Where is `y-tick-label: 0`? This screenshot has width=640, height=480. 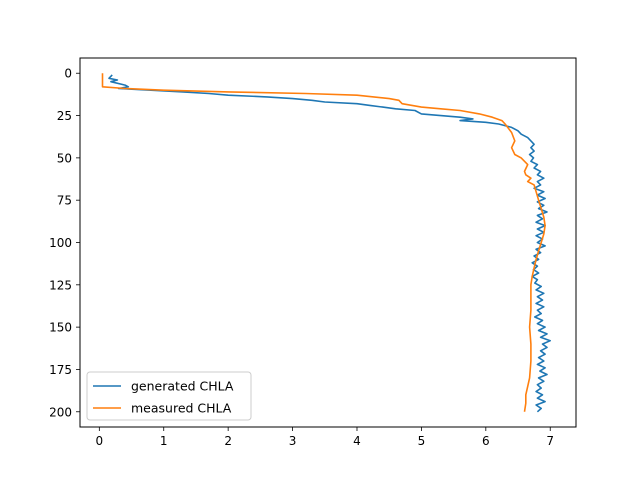
y-tick-label: 0 is located at coordinates (68, 74).